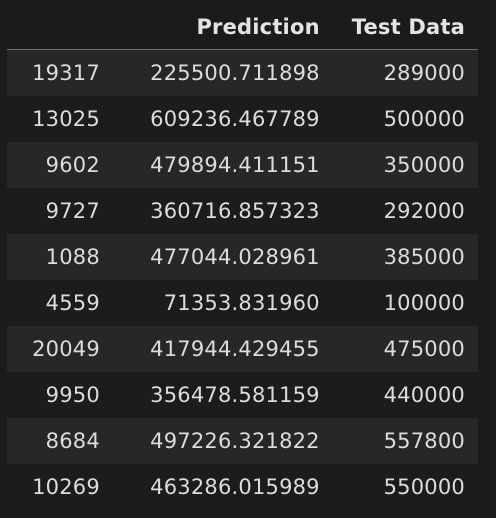 Image resolution: width=496 pixels, height=518 pixels. I want to click on prediction-cell: 356478.581159, so click(235, 395).